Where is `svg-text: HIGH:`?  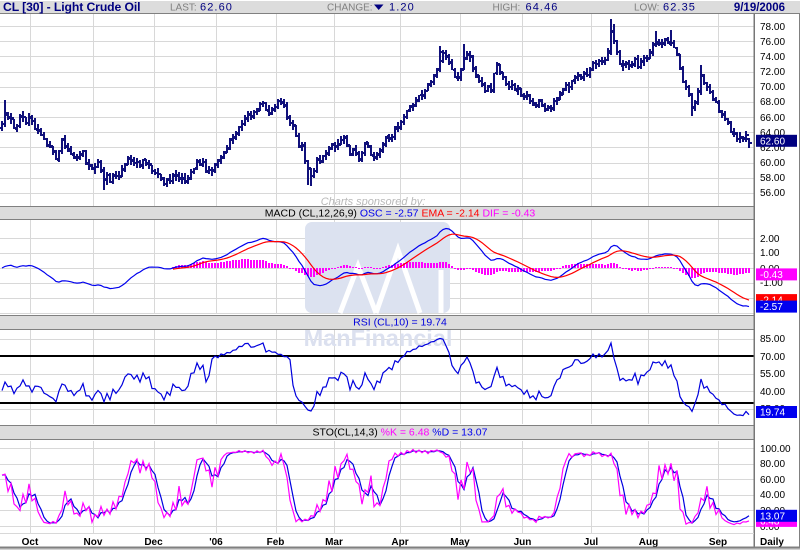
svg-text: HIGH: is located at coordinates (507, 8).